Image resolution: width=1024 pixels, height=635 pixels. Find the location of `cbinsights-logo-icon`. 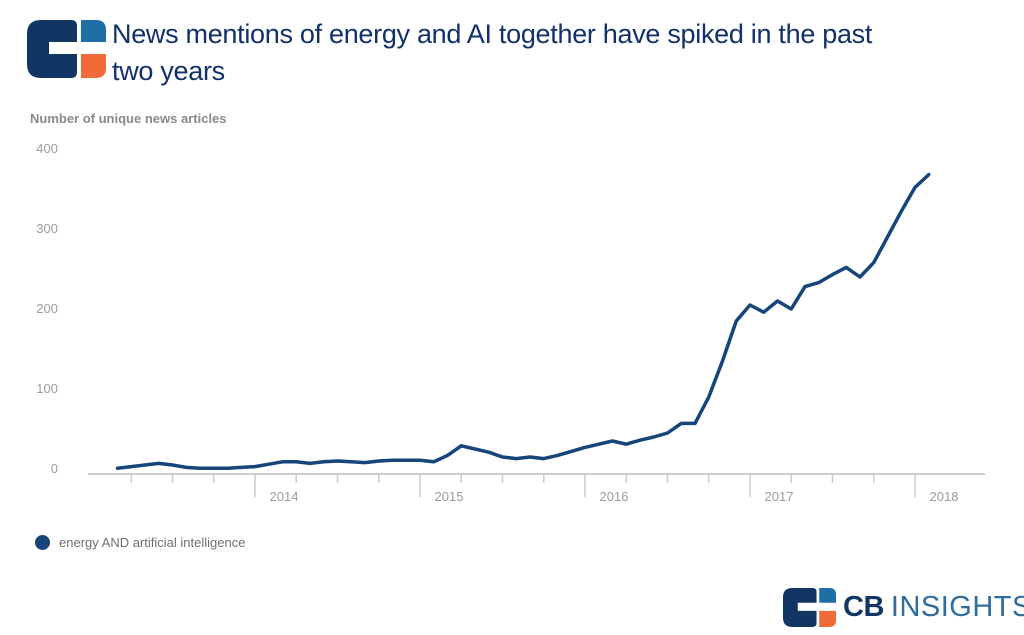

cbinsights-logo-icon is located at coordinates (66, 49).